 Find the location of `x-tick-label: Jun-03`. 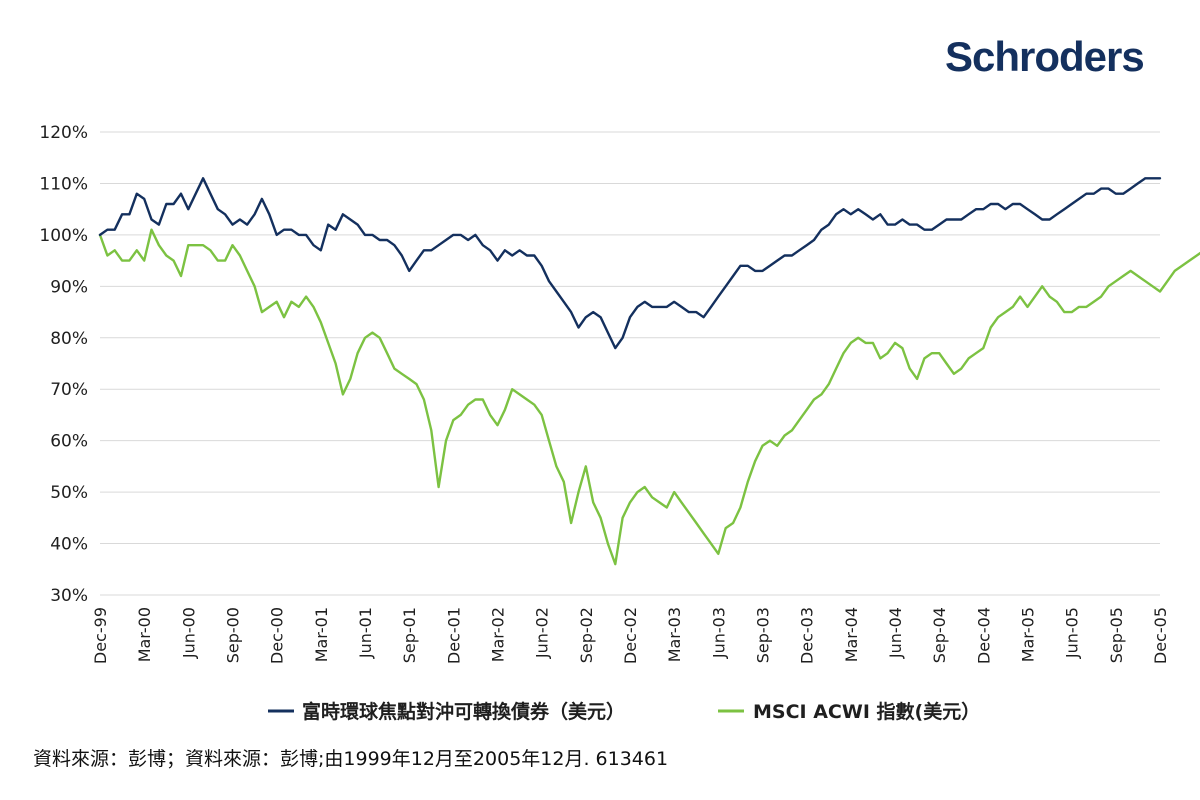

x-tick-label: Jun-03 is located at coordinates (718, 633).